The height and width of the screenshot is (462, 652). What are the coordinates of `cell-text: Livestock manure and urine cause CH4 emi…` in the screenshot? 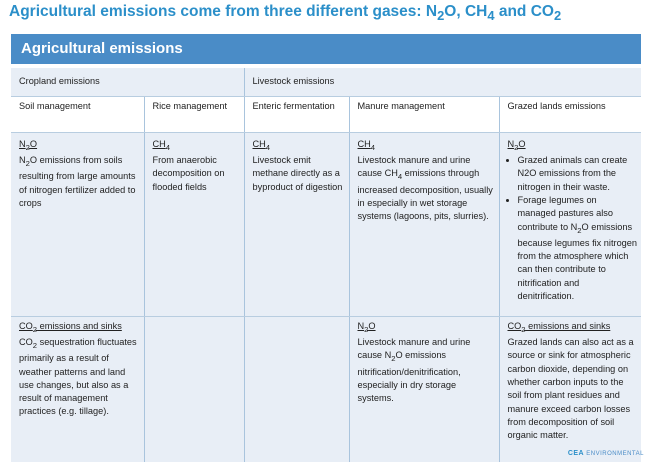 It's located at (425, 188).